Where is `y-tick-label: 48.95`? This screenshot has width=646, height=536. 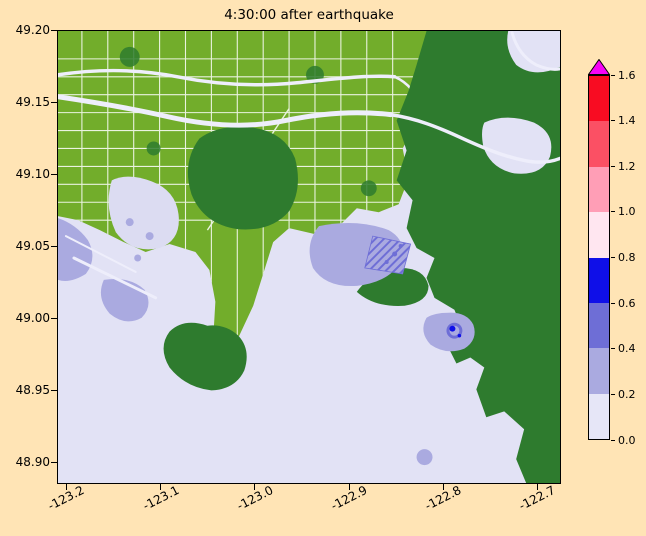
y-tick-label: 48.95 is located at coordinates (32, 390).